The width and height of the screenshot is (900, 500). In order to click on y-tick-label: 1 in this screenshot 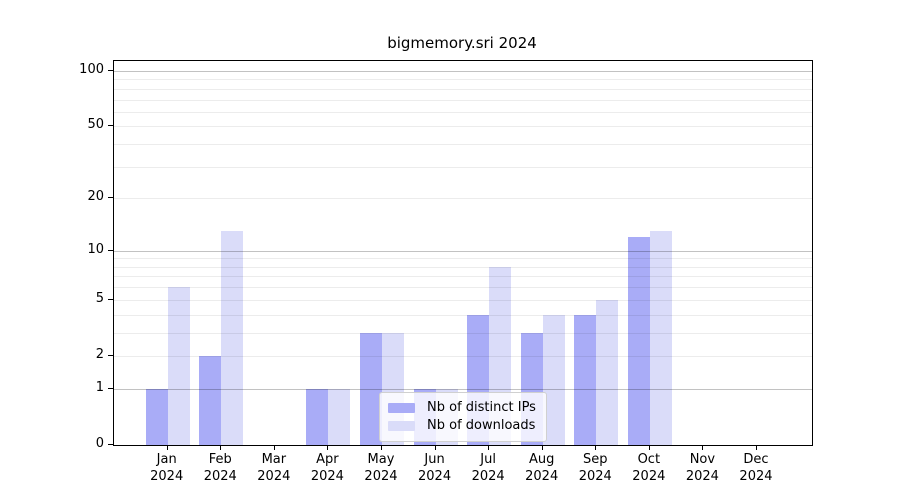, I will do `click(99, 387)`.